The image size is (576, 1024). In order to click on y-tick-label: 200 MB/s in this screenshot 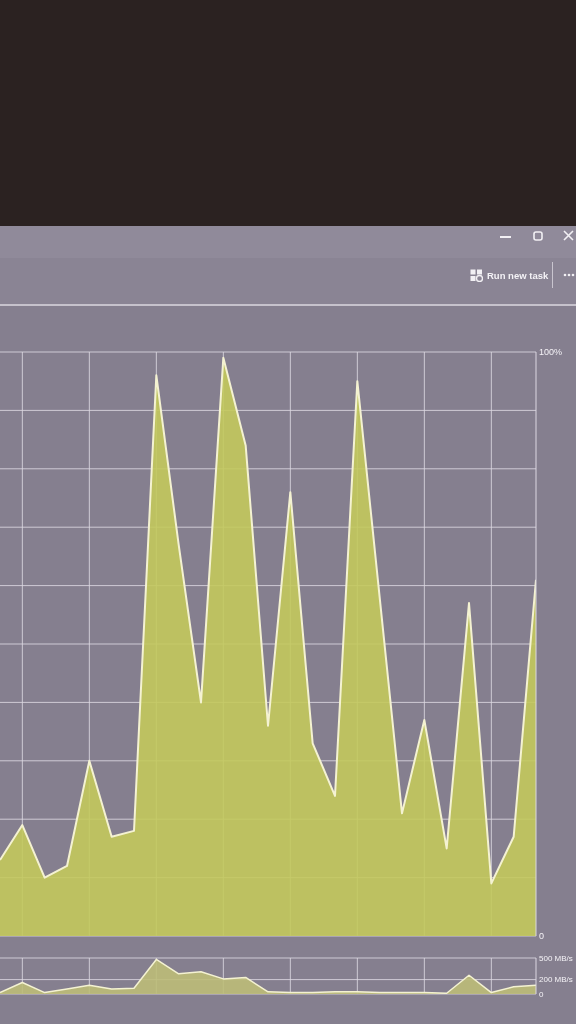, I will do `click(556, 980)`.